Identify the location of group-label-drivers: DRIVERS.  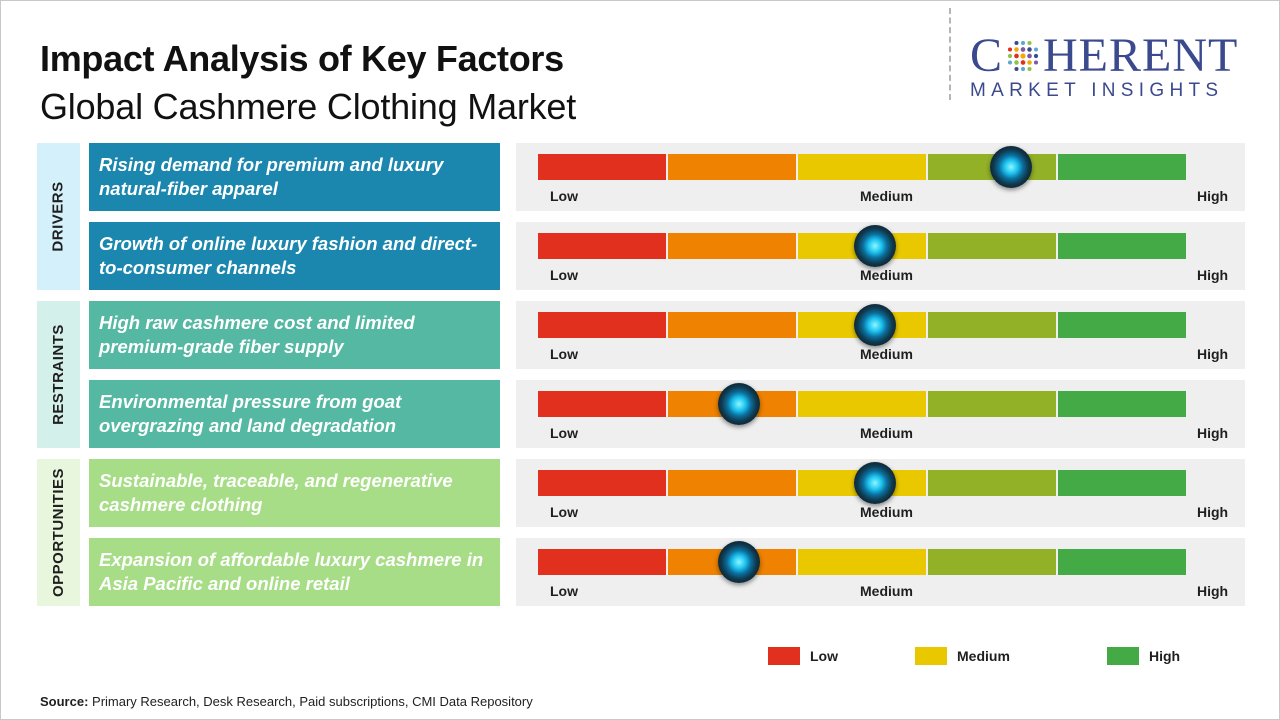
(58, 216).